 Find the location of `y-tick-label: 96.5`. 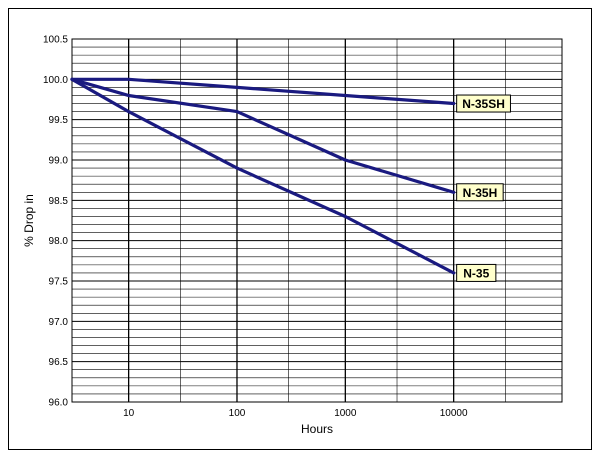

y-tick-label: 96.5 is located at coordinates (59, 362).